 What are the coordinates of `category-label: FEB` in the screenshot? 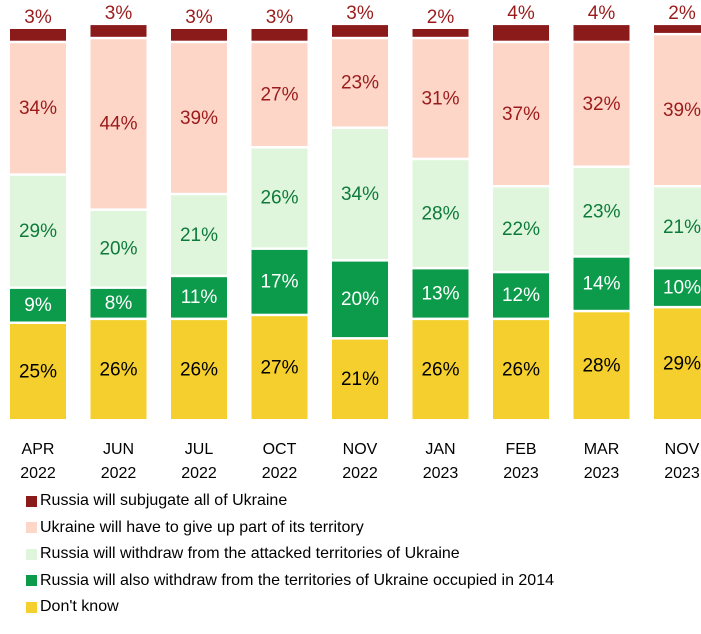 It's located at (520, 449).